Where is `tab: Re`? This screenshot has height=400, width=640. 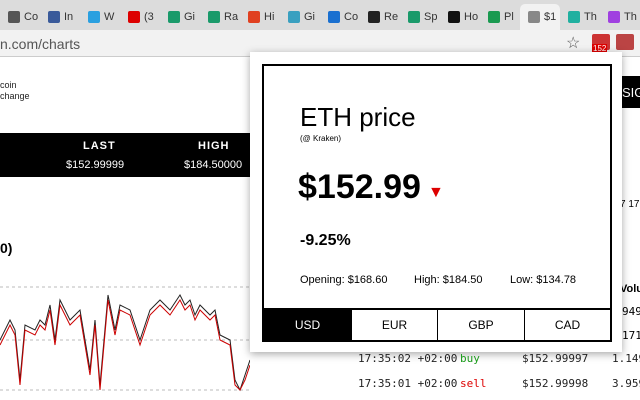 tab: Re is located at coordinates (380, 17).